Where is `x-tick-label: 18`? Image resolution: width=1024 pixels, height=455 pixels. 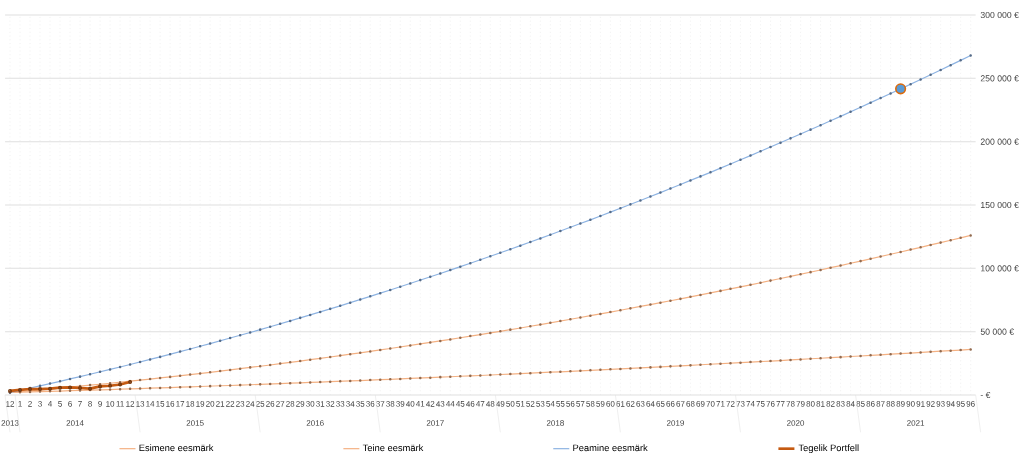
x-tick-label: 18 is located at coordinates (190, 404).